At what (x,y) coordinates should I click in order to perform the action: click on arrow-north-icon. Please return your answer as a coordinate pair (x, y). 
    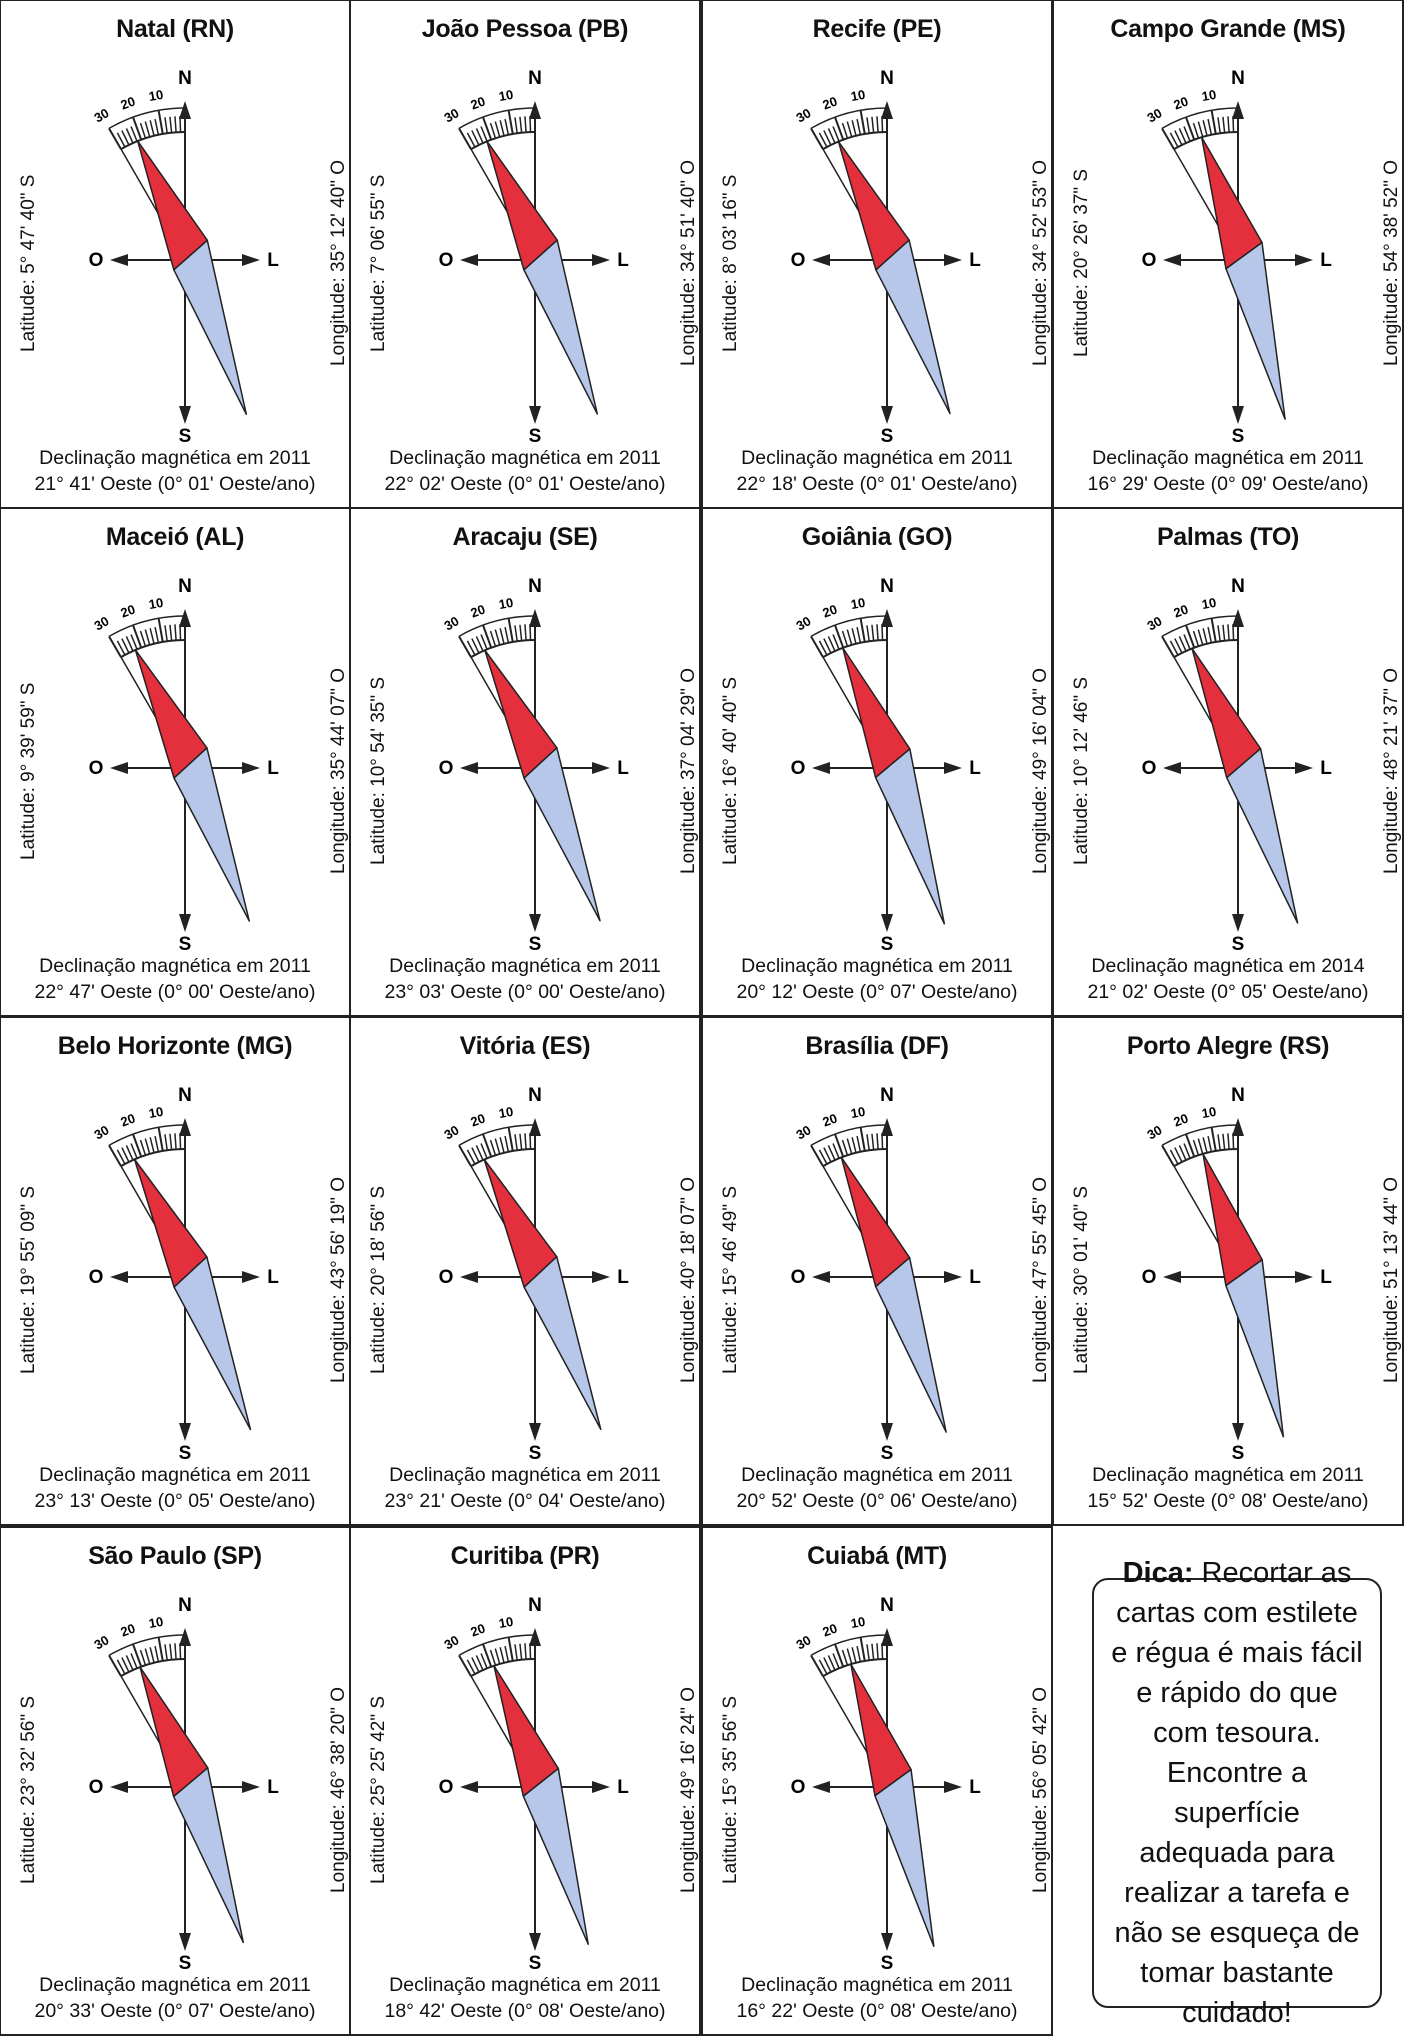
    Looking at the image, I should click on (1238, 110).